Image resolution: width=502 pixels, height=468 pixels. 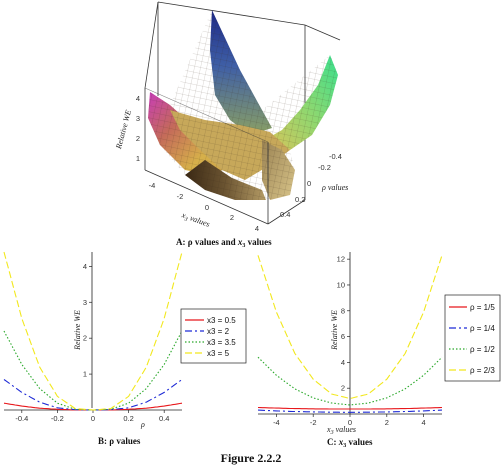 What do you see at coordinates (482, 349) in the screenshot?
I see `legend-label: ρ = 1/2` at bounding box center [482, 349].